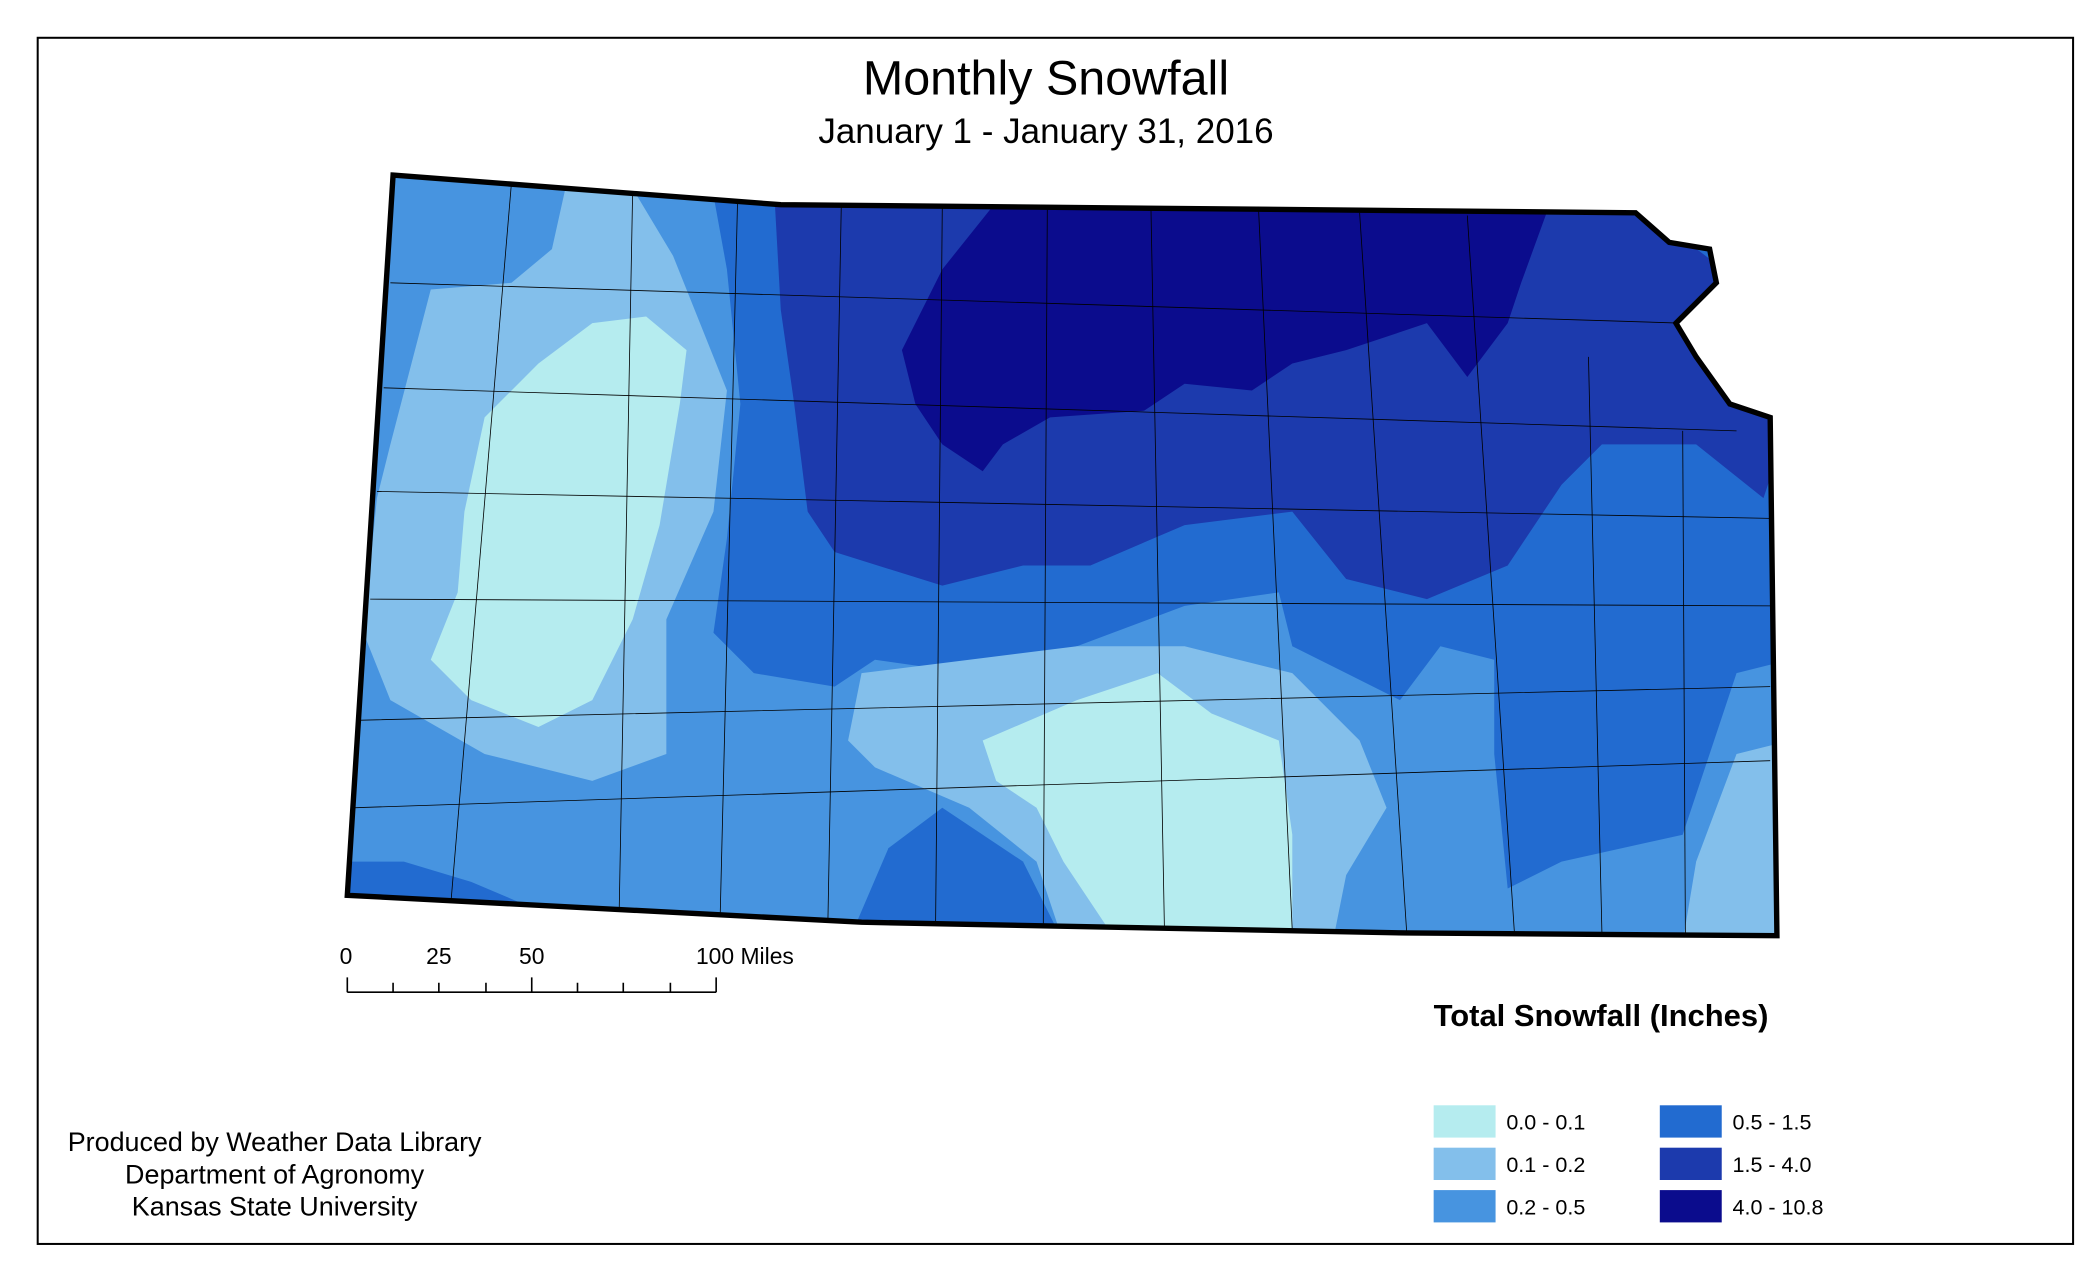  I want to click on scale-label-0: 0, so click(346, 956).